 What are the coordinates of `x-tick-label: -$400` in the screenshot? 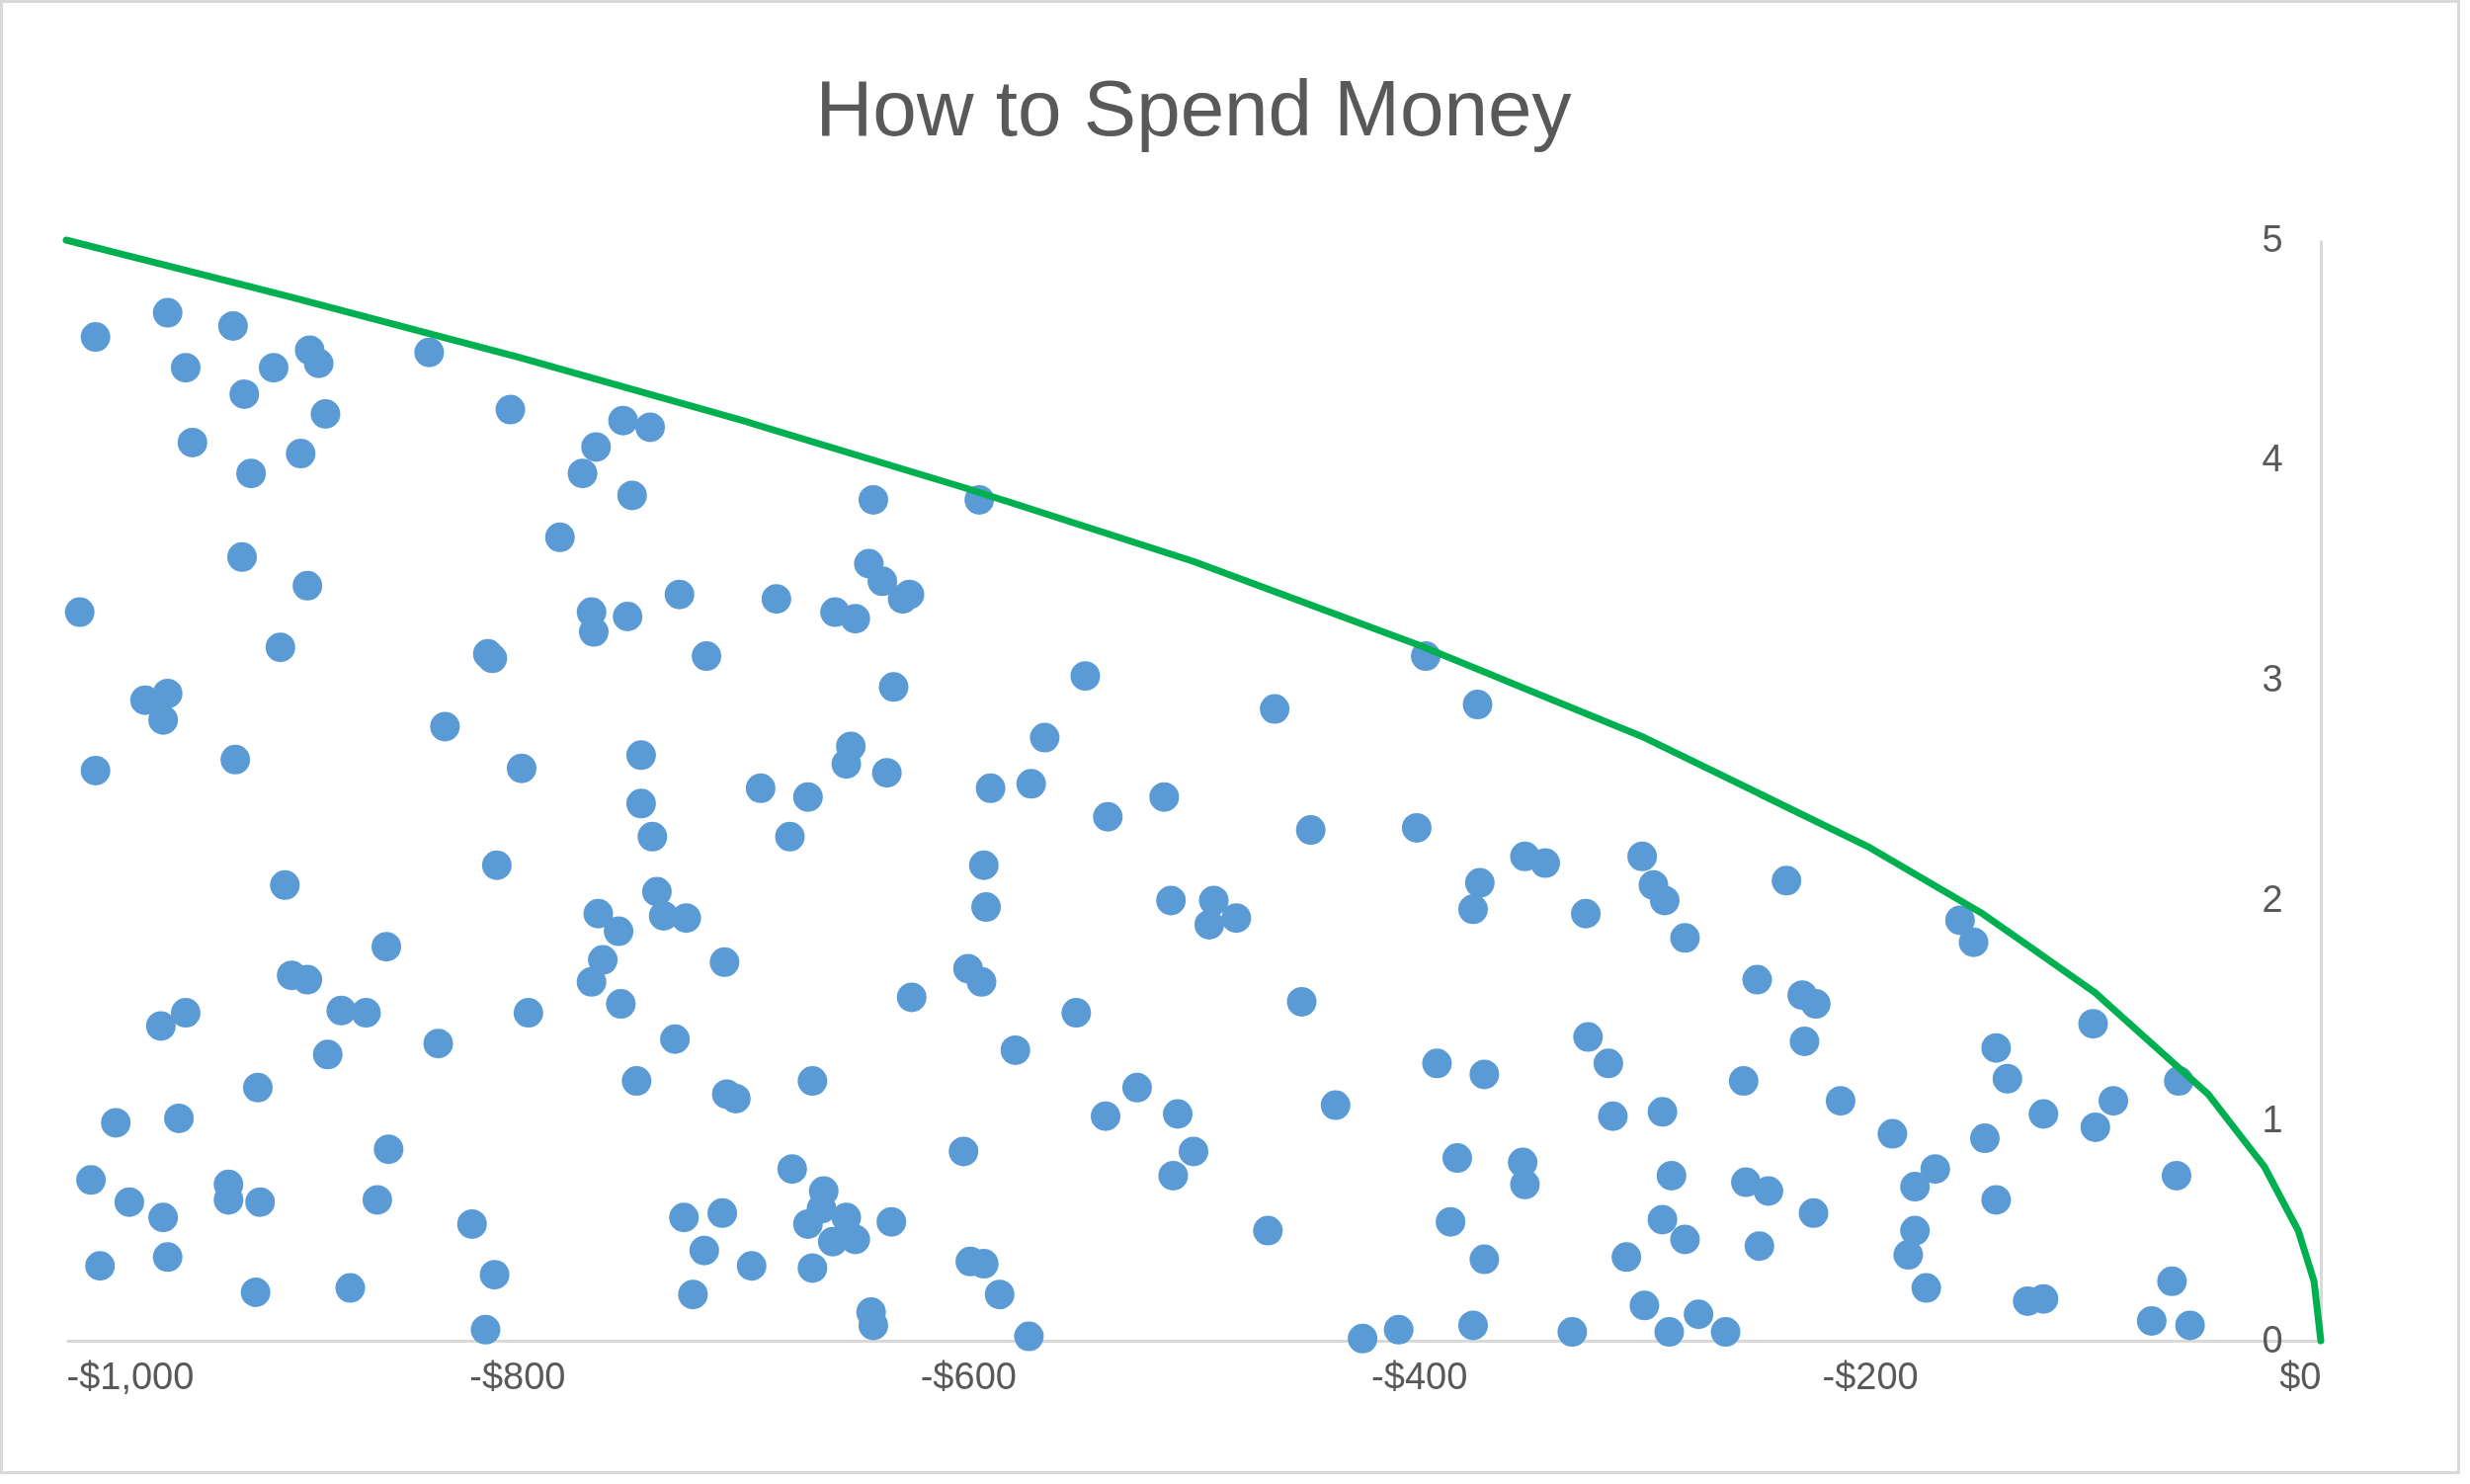 It's located at (1419, 1376).